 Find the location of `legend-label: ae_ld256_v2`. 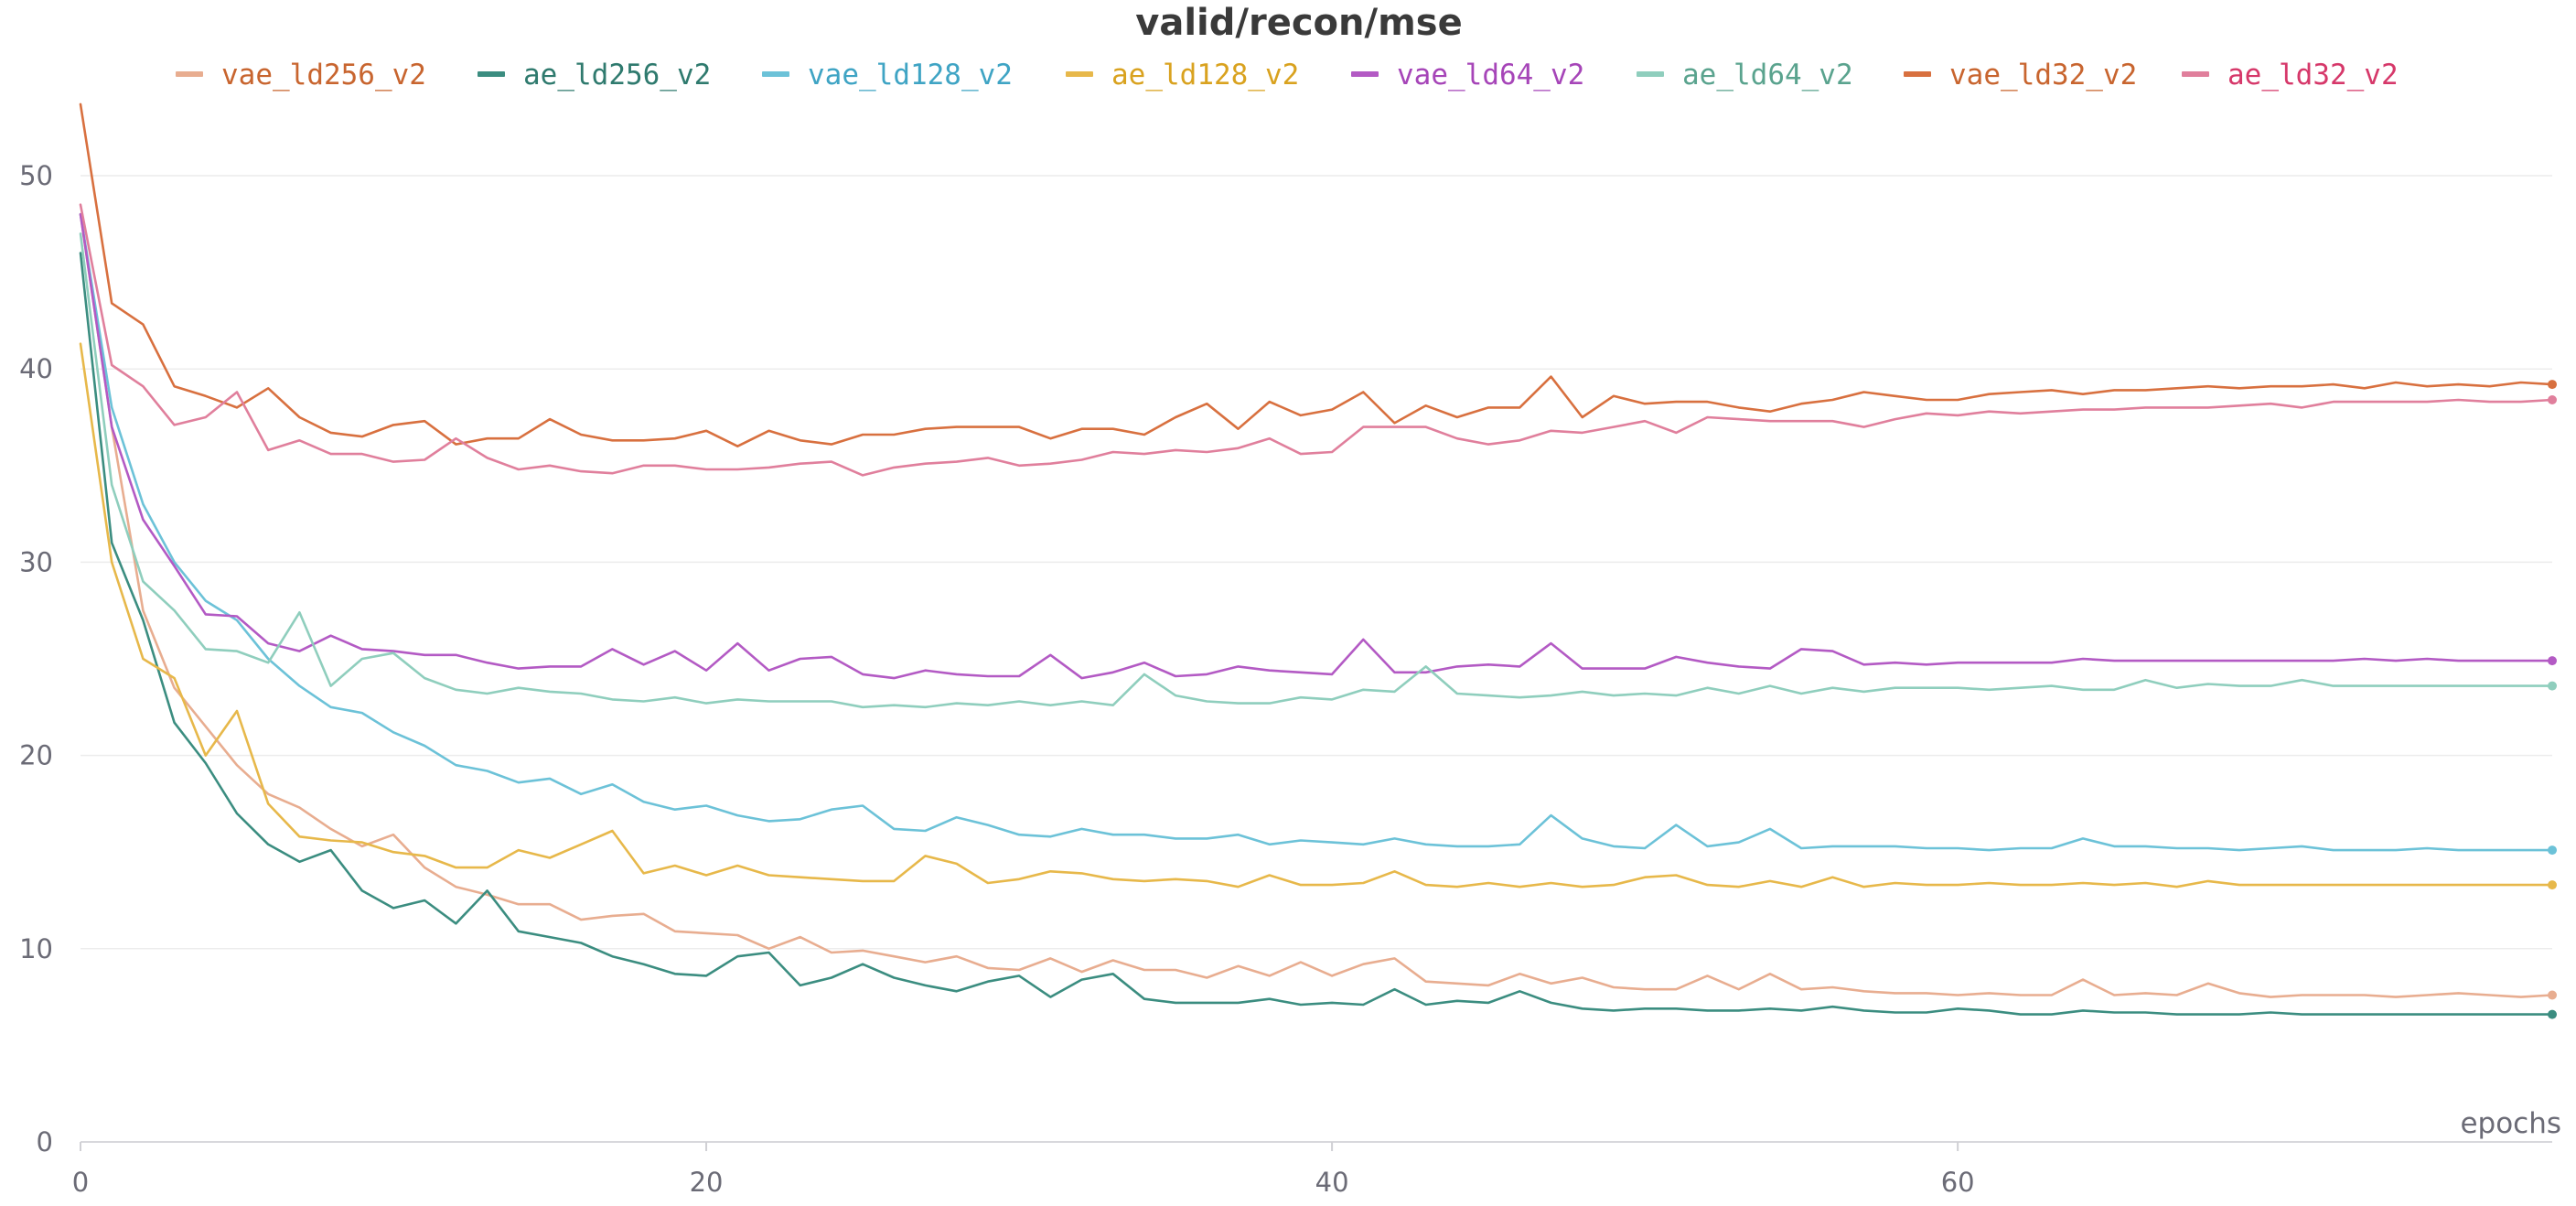

legend-label: ae_ld256_v2 is located at coordinates (617, 75).